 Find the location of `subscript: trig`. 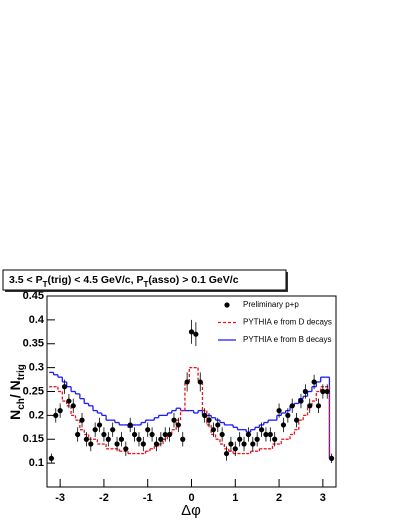

subscript: trig is located at coordinates (21, 372).